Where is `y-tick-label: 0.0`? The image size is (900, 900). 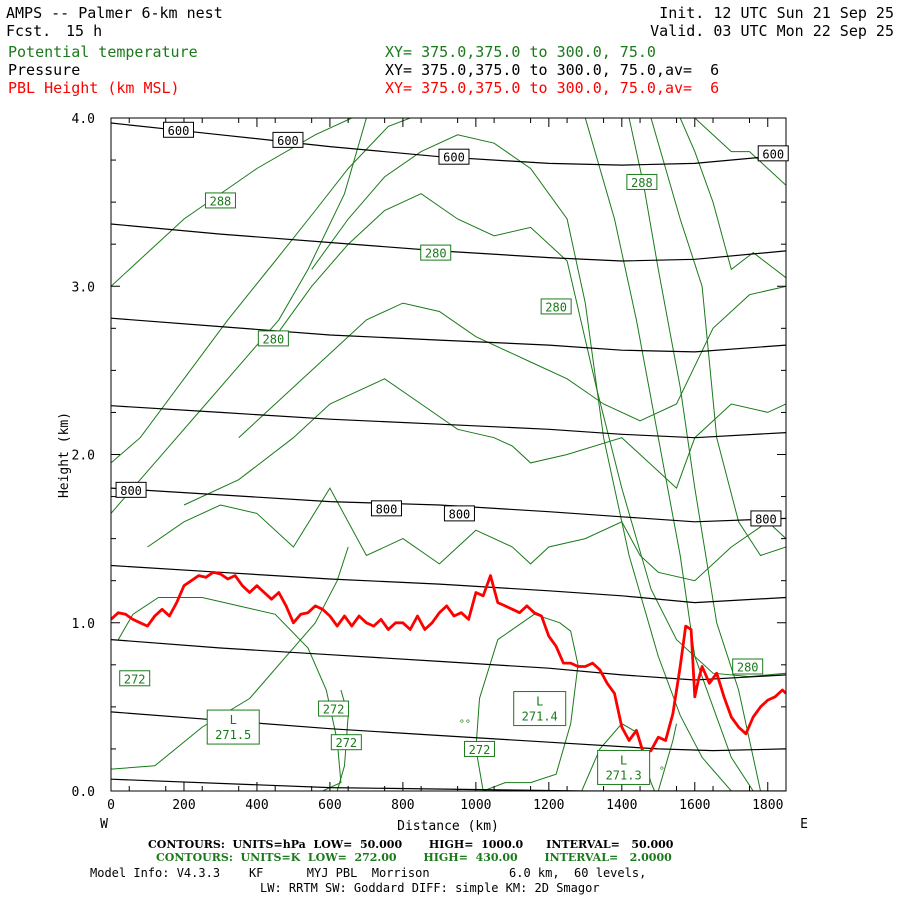
y-tick-label: 0.0 is located at coordinates (83, 792).